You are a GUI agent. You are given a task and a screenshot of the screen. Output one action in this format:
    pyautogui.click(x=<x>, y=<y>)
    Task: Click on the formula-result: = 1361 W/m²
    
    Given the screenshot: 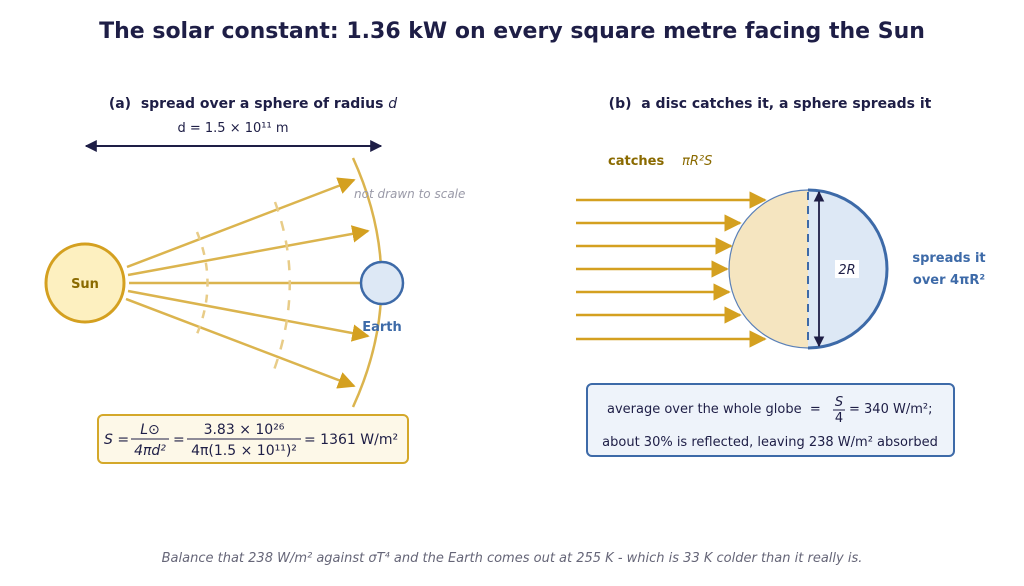 What is the action you would take?
    pyautogui.click(x=351, y=440)
    